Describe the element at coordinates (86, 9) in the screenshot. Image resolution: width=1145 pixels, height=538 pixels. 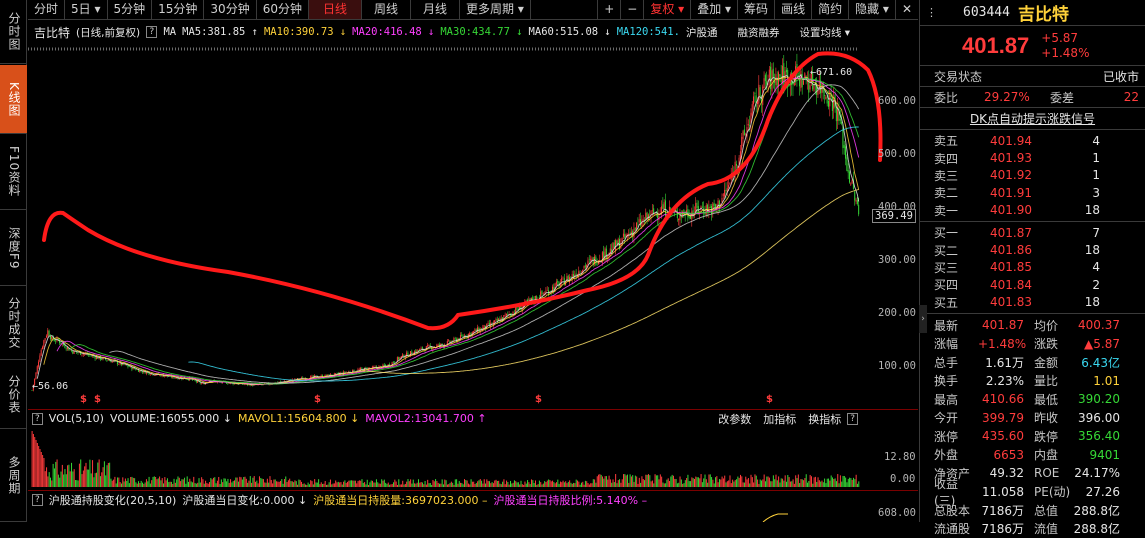
I see `period-5day: 5日 ▾` at that location.